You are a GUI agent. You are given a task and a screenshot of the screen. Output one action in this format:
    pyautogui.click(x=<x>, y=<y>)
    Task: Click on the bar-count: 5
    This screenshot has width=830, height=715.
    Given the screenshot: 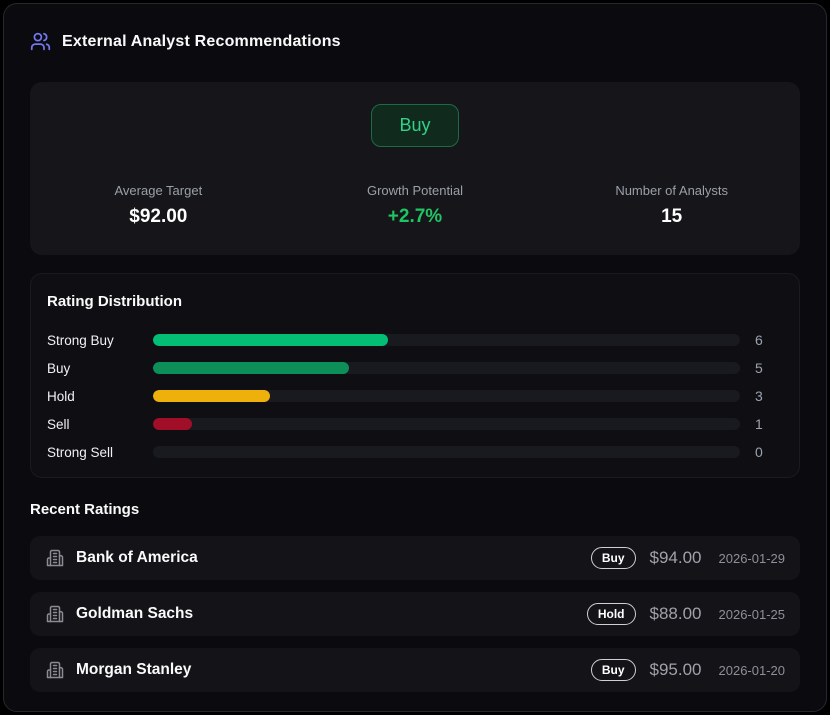 What is the action you would take?
    pyautogui.click(x=759, y=368)
    